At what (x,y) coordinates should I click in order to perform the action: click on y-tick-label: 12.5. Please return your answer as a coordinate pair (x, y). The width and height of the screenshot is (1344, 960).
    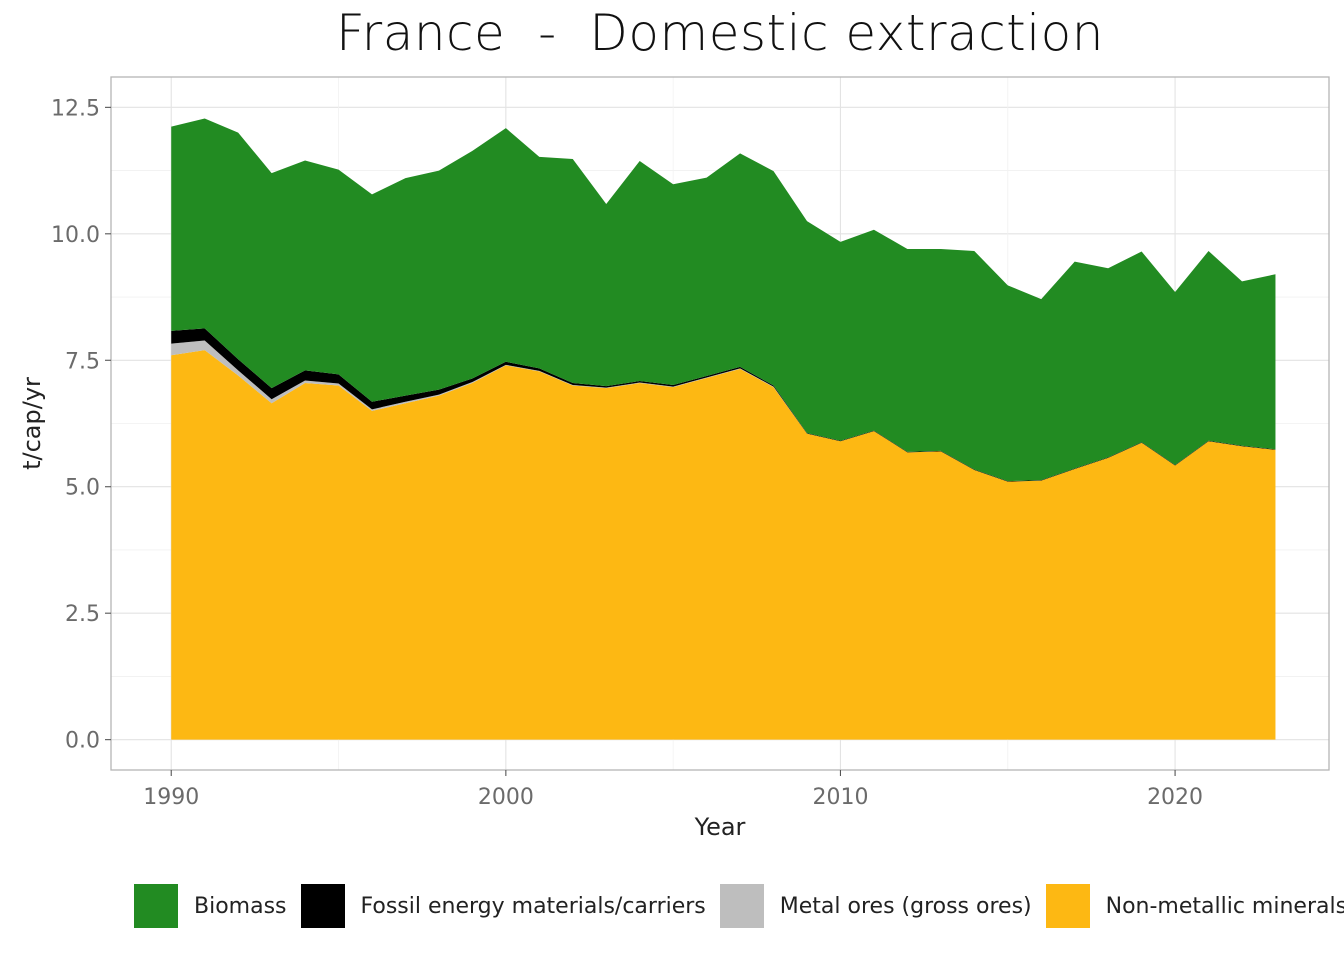
    Looking at the image, I should click on (75, 108).